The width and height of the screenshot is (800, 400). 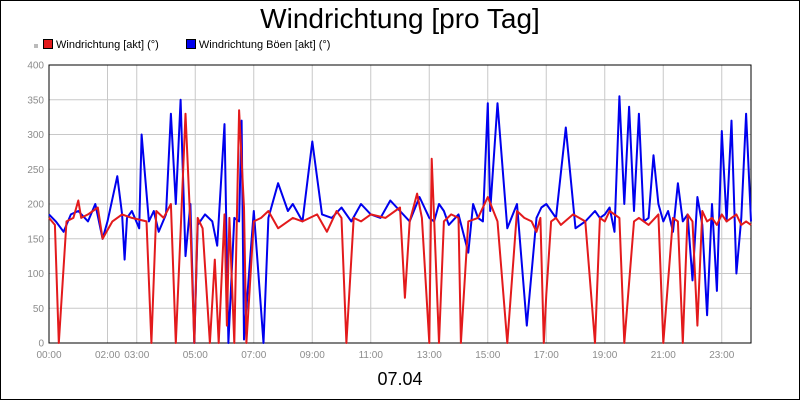 I want to click on legend-swatch-gust-direction, so click(x=190, y=44).